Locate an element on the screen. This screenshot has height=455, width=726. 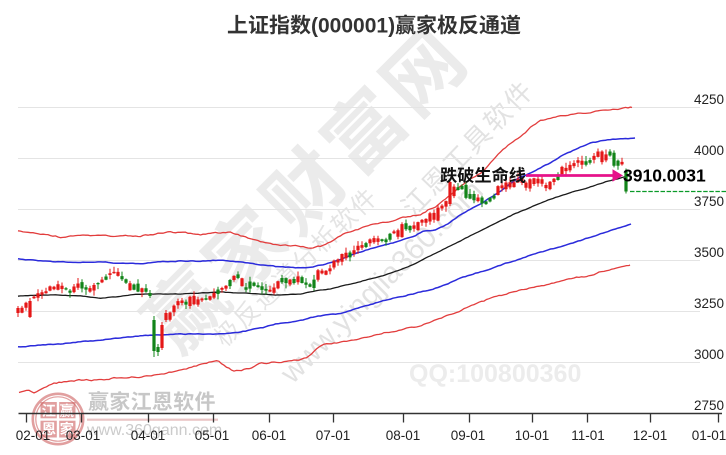
svg-text: 09-01 is located at coordinates (468, 435).